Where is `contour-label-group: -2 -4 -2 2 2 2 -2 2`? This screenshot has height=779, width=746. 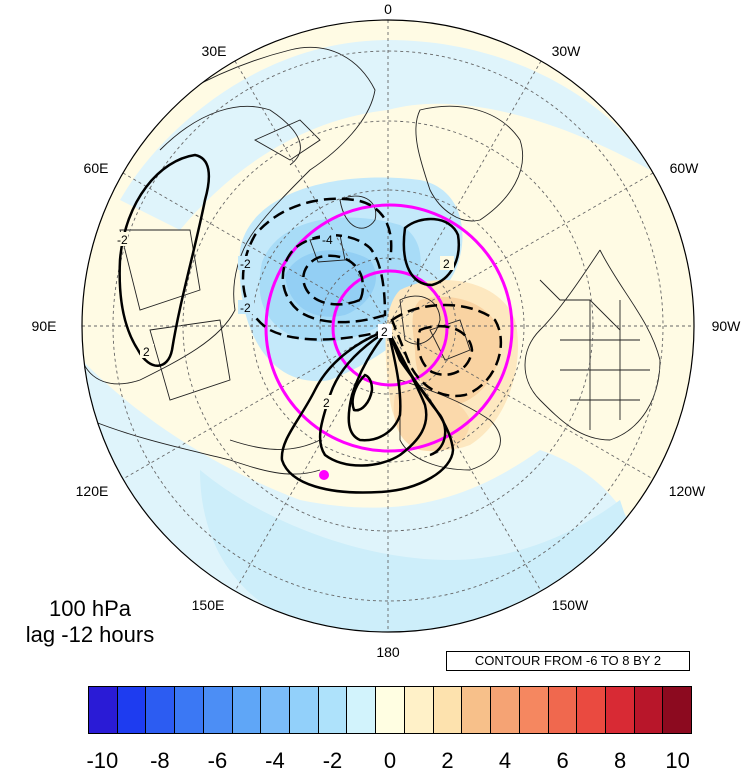 contour-label-group: -2 -4 -2 2 2 2 -2 2 is located at coordinates (284, 321).